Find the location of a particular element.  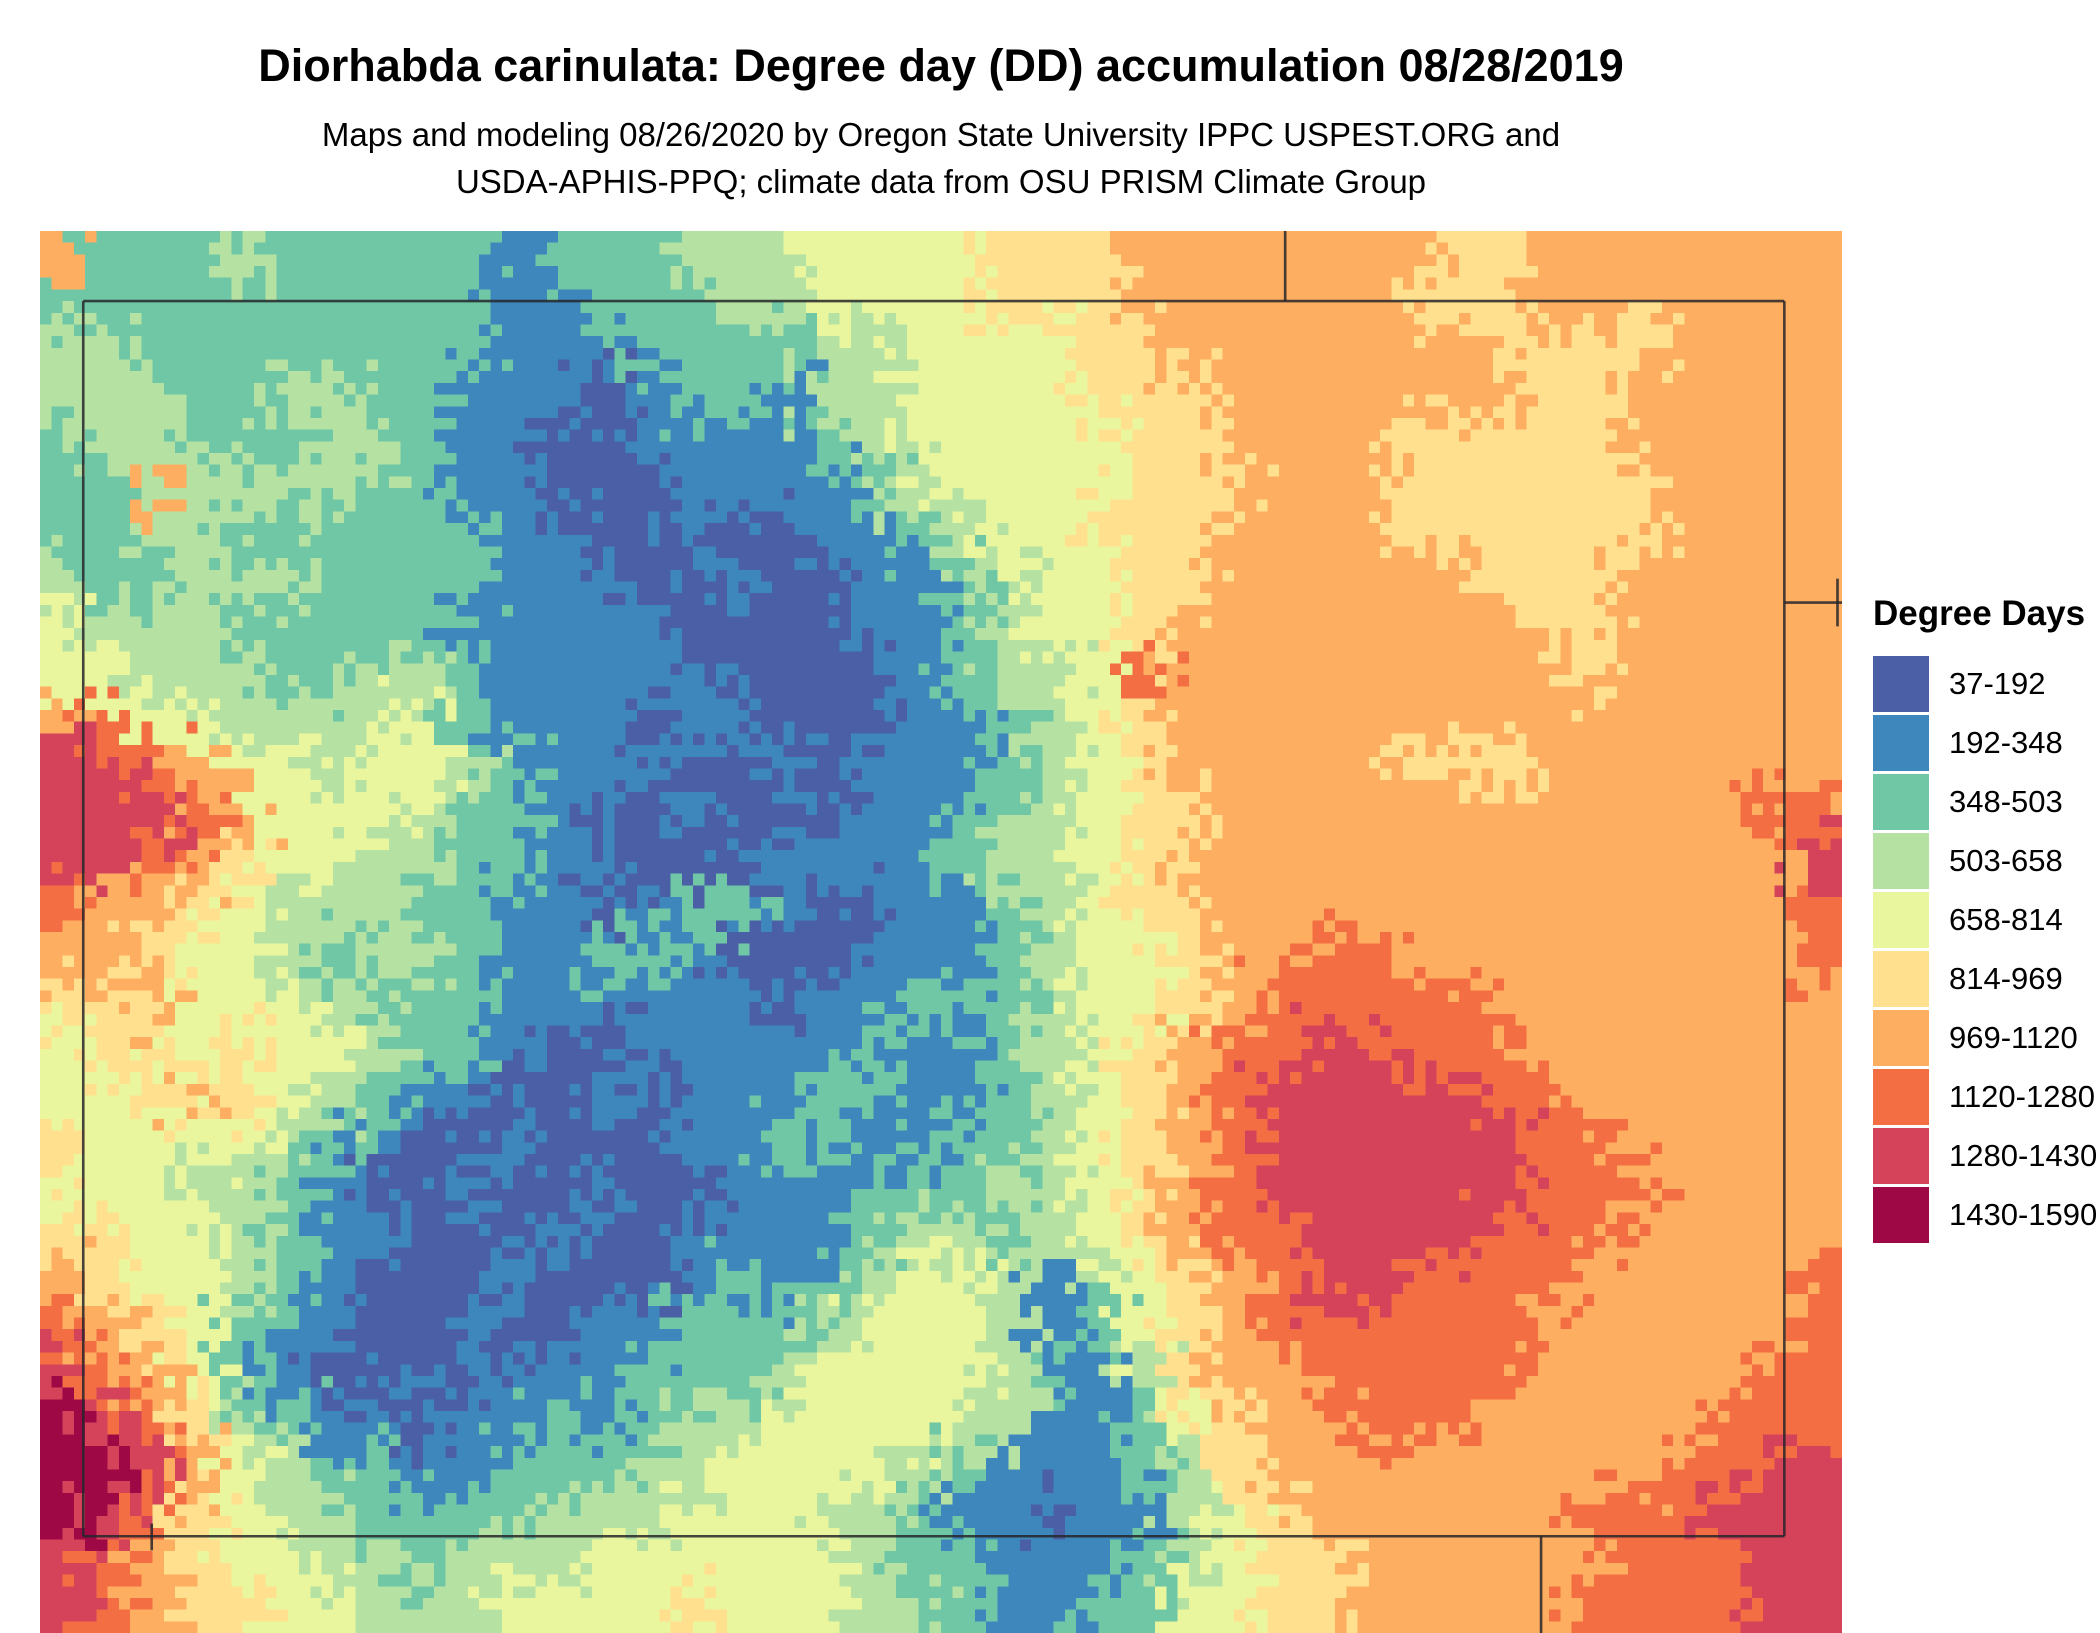

legend-title: Degree Days is located at coordinates (1979, 613).